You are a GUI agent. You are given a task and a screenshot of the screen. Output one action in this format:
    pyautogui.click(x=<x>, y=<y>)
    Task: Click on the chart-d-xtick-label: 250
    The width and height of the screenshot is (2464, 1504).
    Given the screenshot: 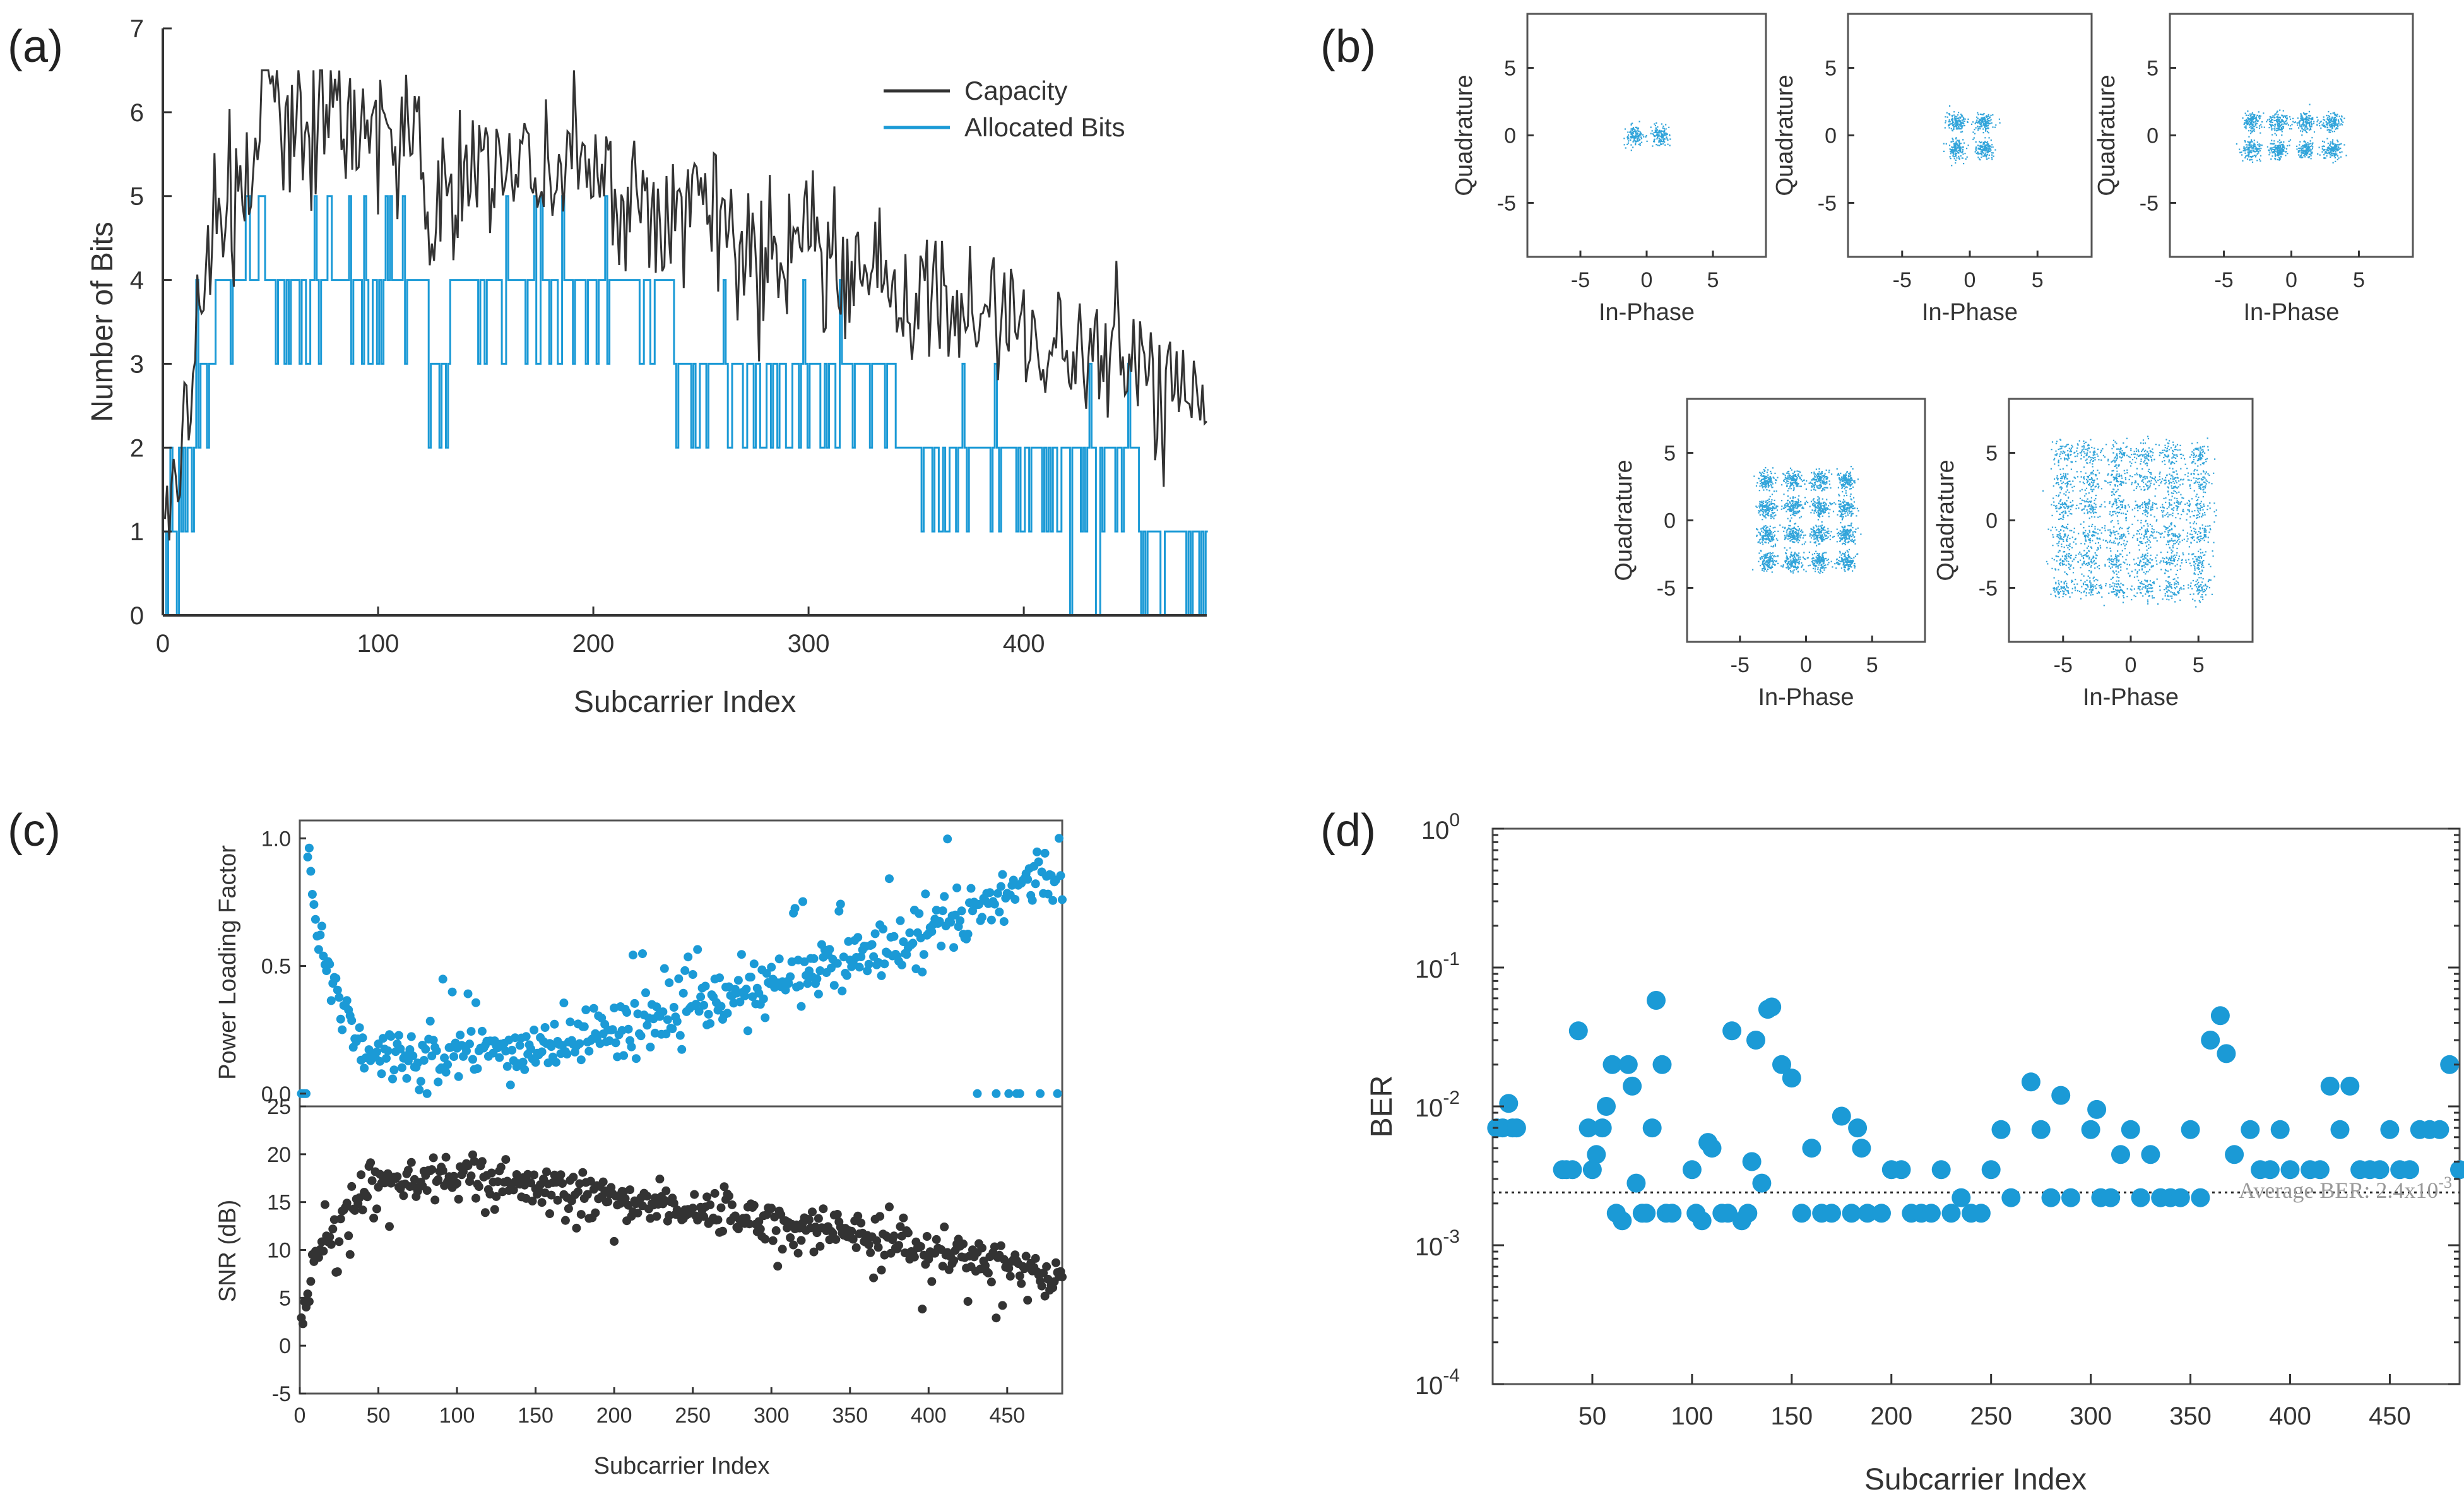 What is the action you would take?
    pyautogui.click(x=1991, y=1416)
    